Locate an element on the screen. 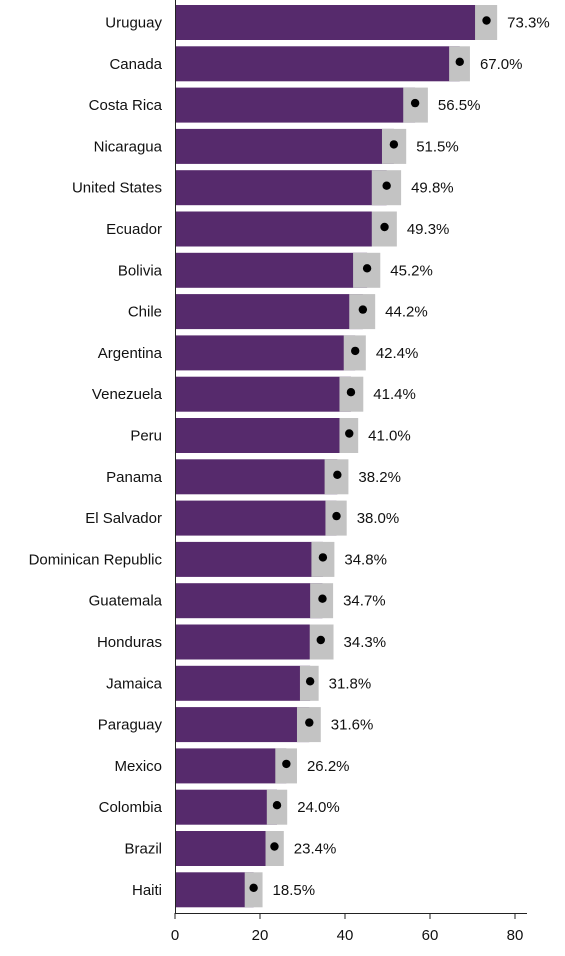 Image resolution: width=565 pixels, height=956 pixels. category-label-14: Guatemala is located at coordinates (126, 601).